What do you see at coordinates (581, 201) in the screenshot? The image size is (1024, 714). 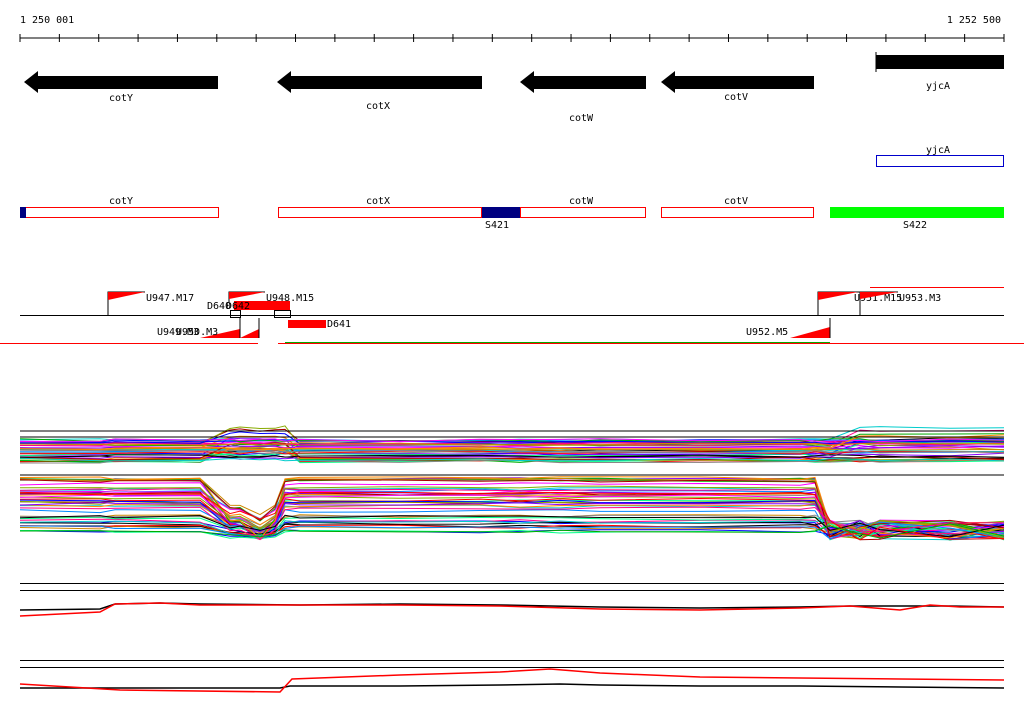 I see `box-label-cotW: cotW` at bounding box center [581, 201].